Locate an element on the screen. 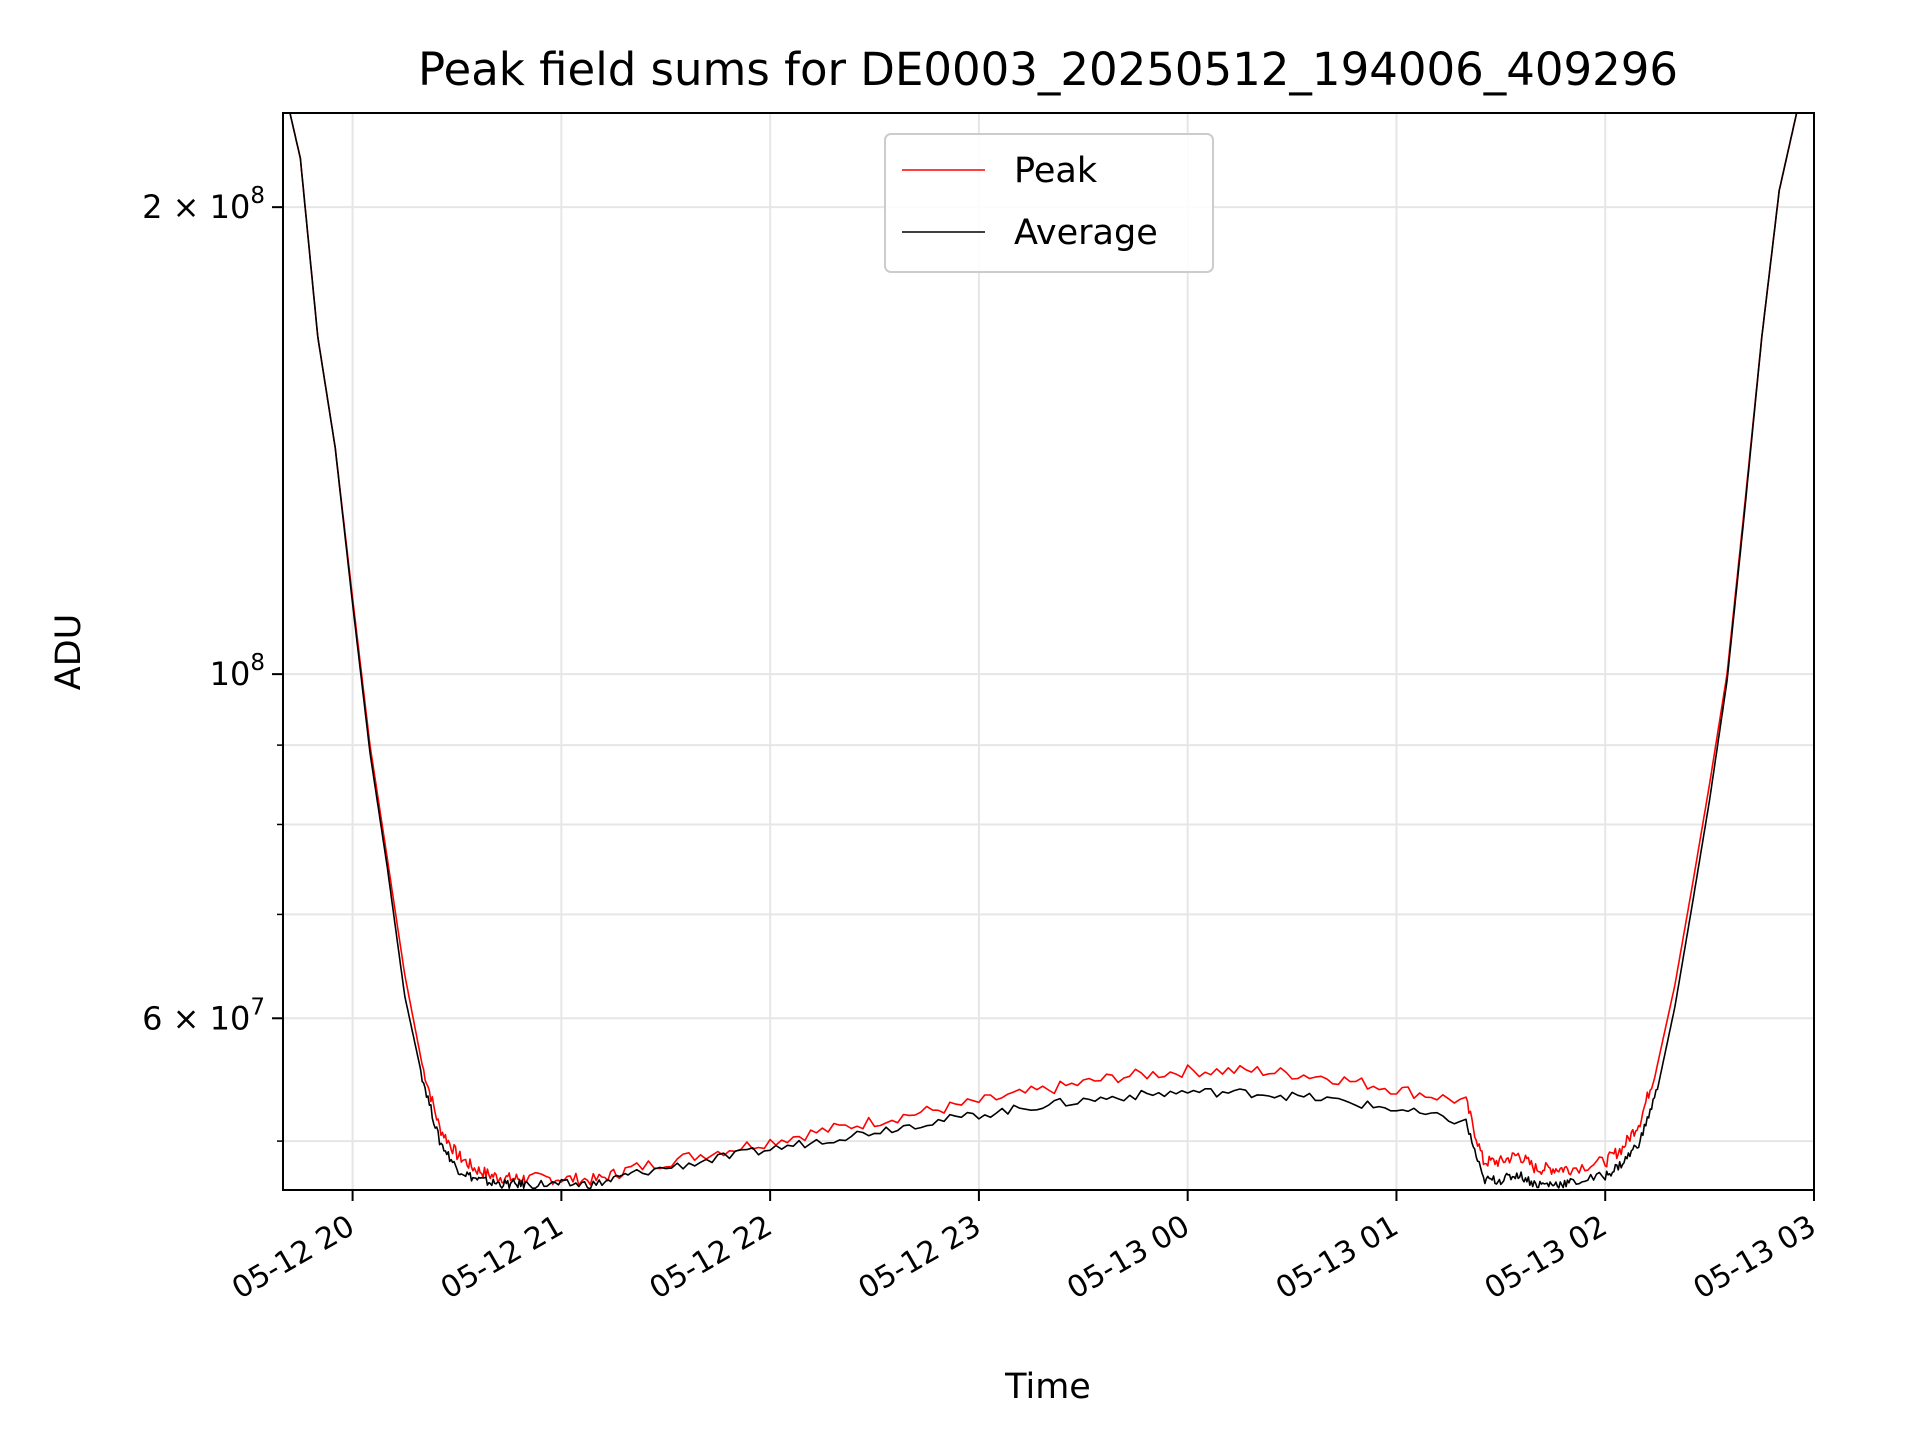  x-tick-label: 05-13 03 is located at coordinates (1755, 1258).